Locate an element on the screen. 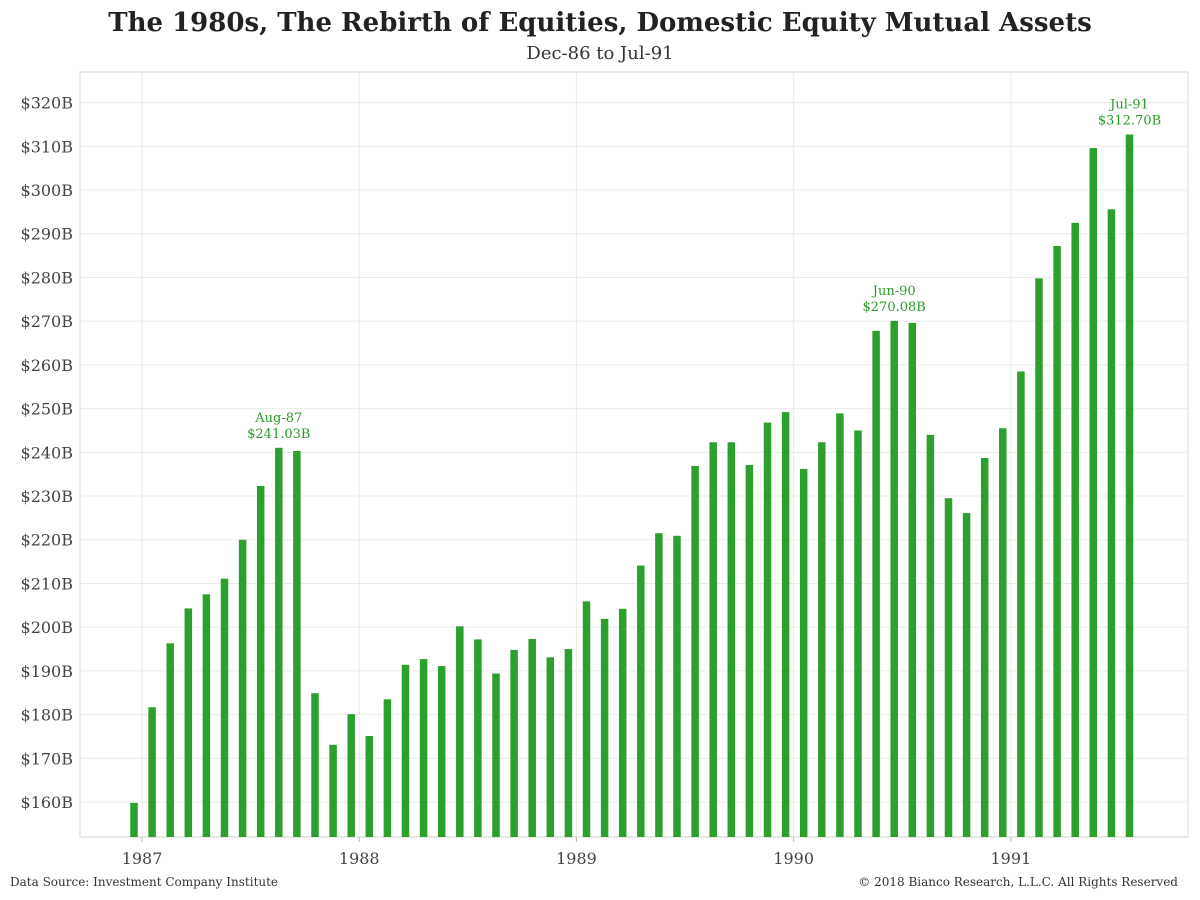 Image resolution: width=1200 pixels, height=900 pixels. bar: May-91 is located at coordinates (1093, 492).